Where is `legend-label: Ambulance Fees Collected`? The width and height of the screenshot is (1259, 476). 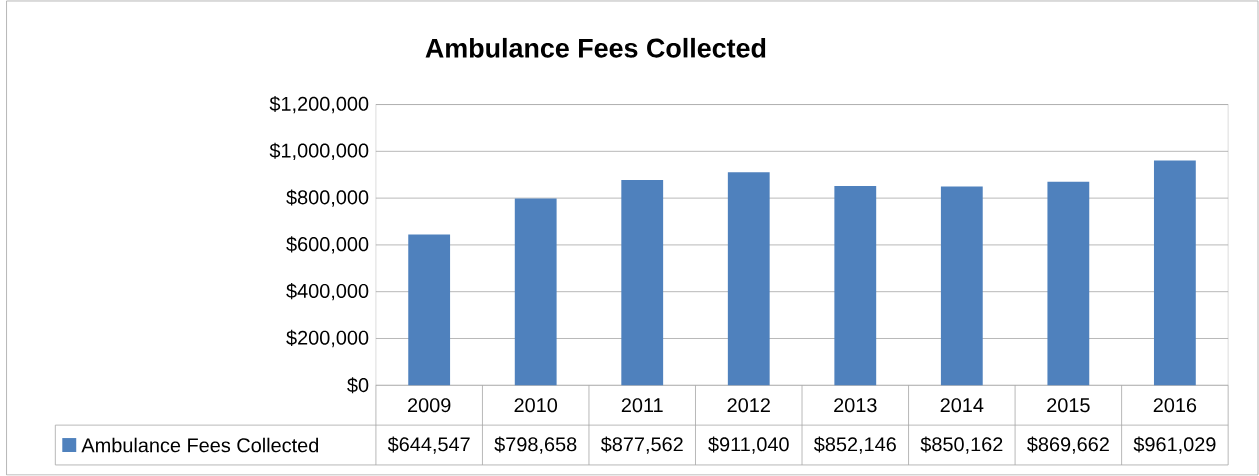 legend-label: Ambulance Fees Collected is located at coordinates (200, 445).